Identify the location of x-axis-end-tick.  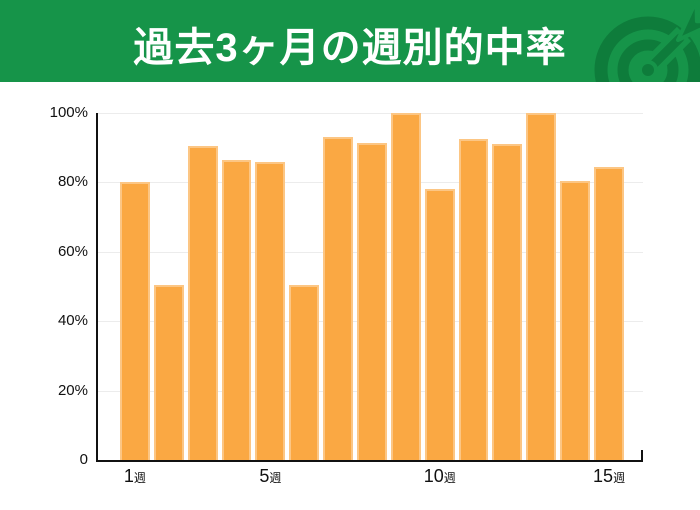
(642, 455).